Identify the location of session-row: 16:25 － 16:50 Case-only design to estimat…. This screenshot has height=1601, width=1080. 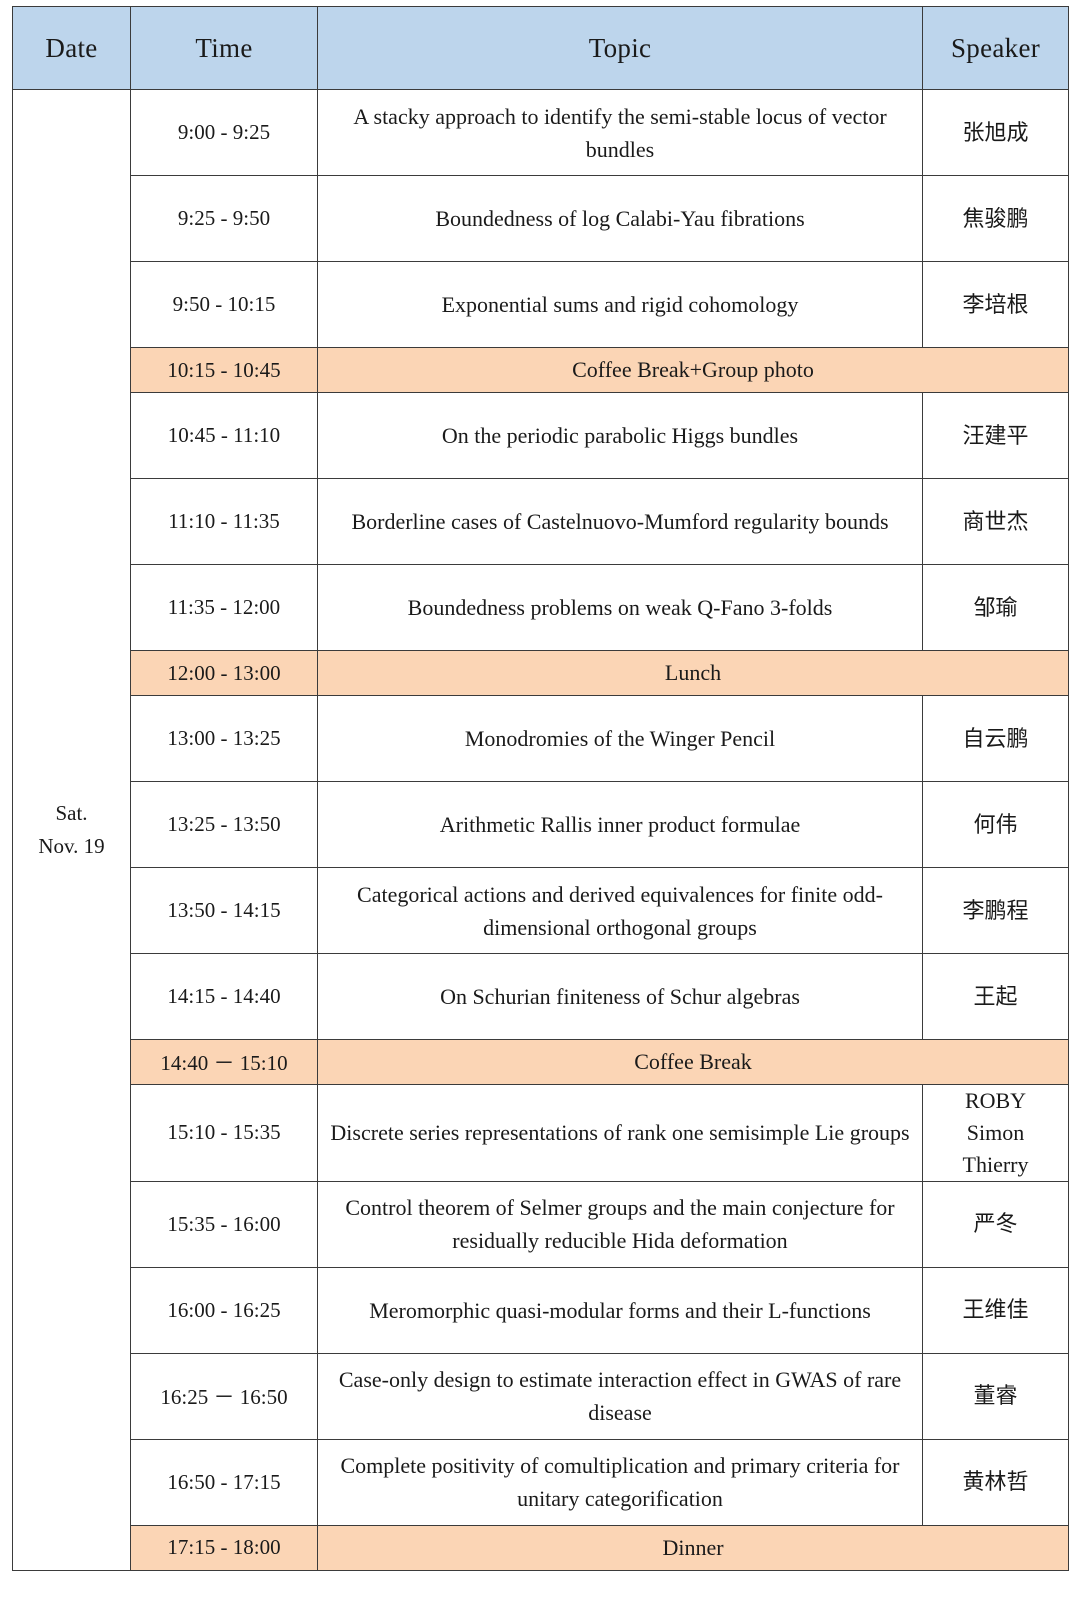
(541, 1396).